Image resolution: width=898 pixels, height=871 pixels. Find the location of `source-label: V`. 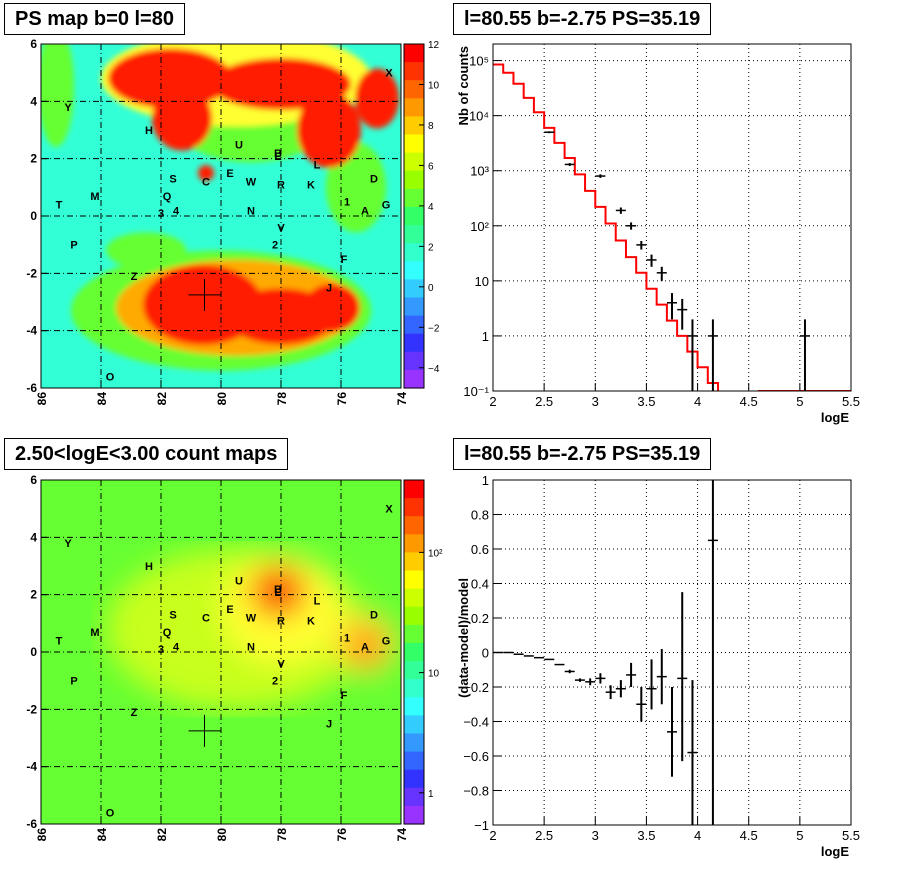

source-label: V is located at coordinates (281, 228).